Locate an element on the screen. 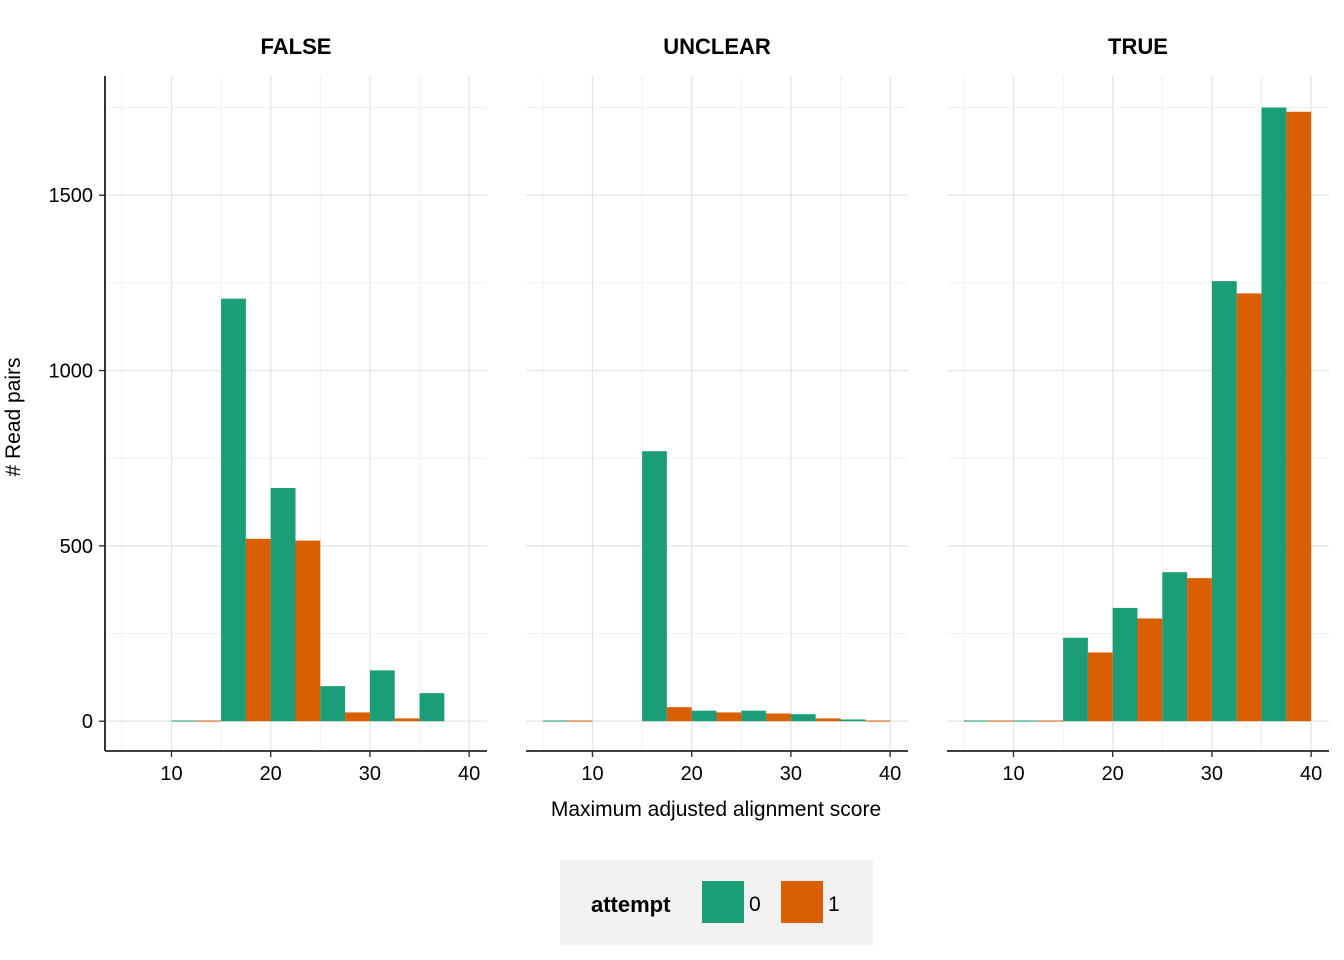 This screenshot has height=960, width=1344. legend-label-0: 0 is located at coordinates (755, 904).